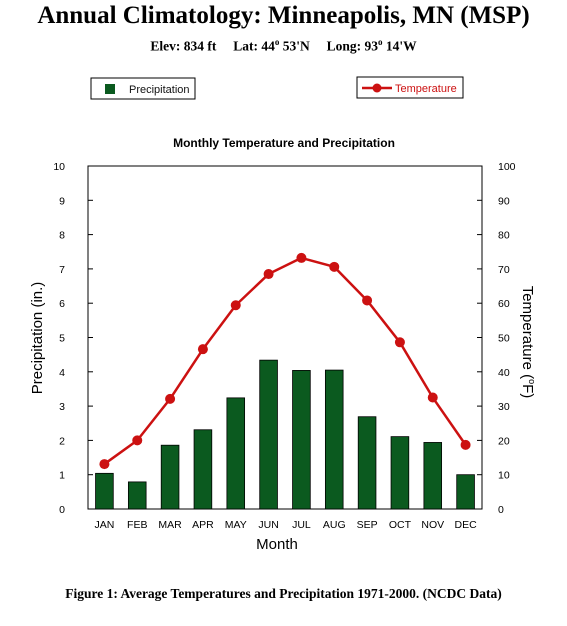  Describe the element at coordinates (110, 89) in the screenshot. I see `legend-precip-swatch` at that location.